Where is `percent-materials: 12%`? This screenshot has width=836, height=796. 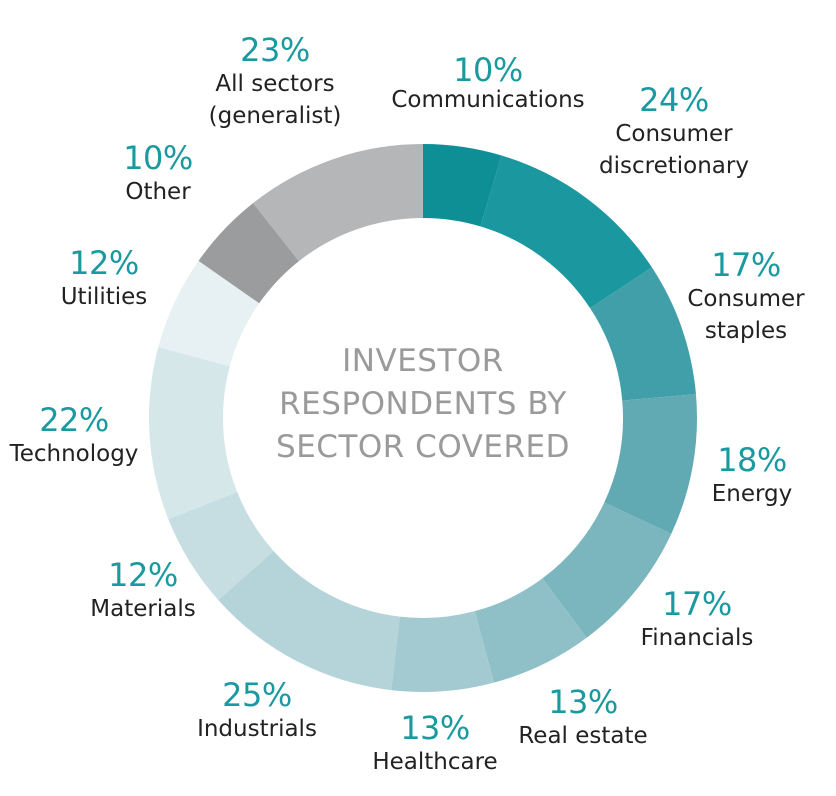
percent-materials: 12% is located at coordinates (143, 575).